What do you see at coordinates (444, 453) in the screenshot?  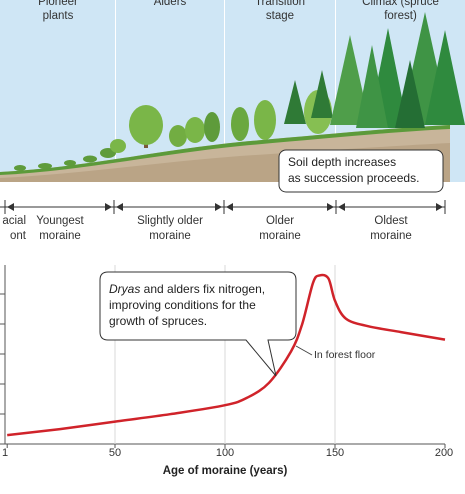 I see `x-tick-label: 200` at bounding box center [444, 453].